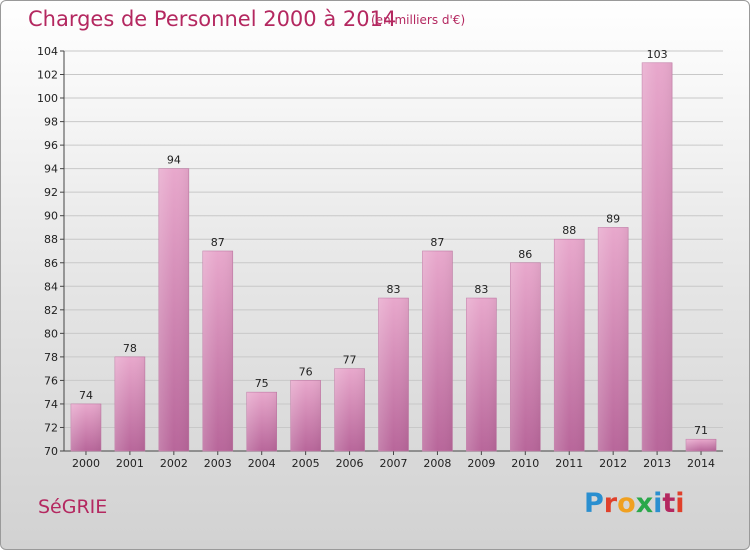  Describe the element at coordinates (626, 503) in the screenshot. I see `logo-letter: o` at that location.